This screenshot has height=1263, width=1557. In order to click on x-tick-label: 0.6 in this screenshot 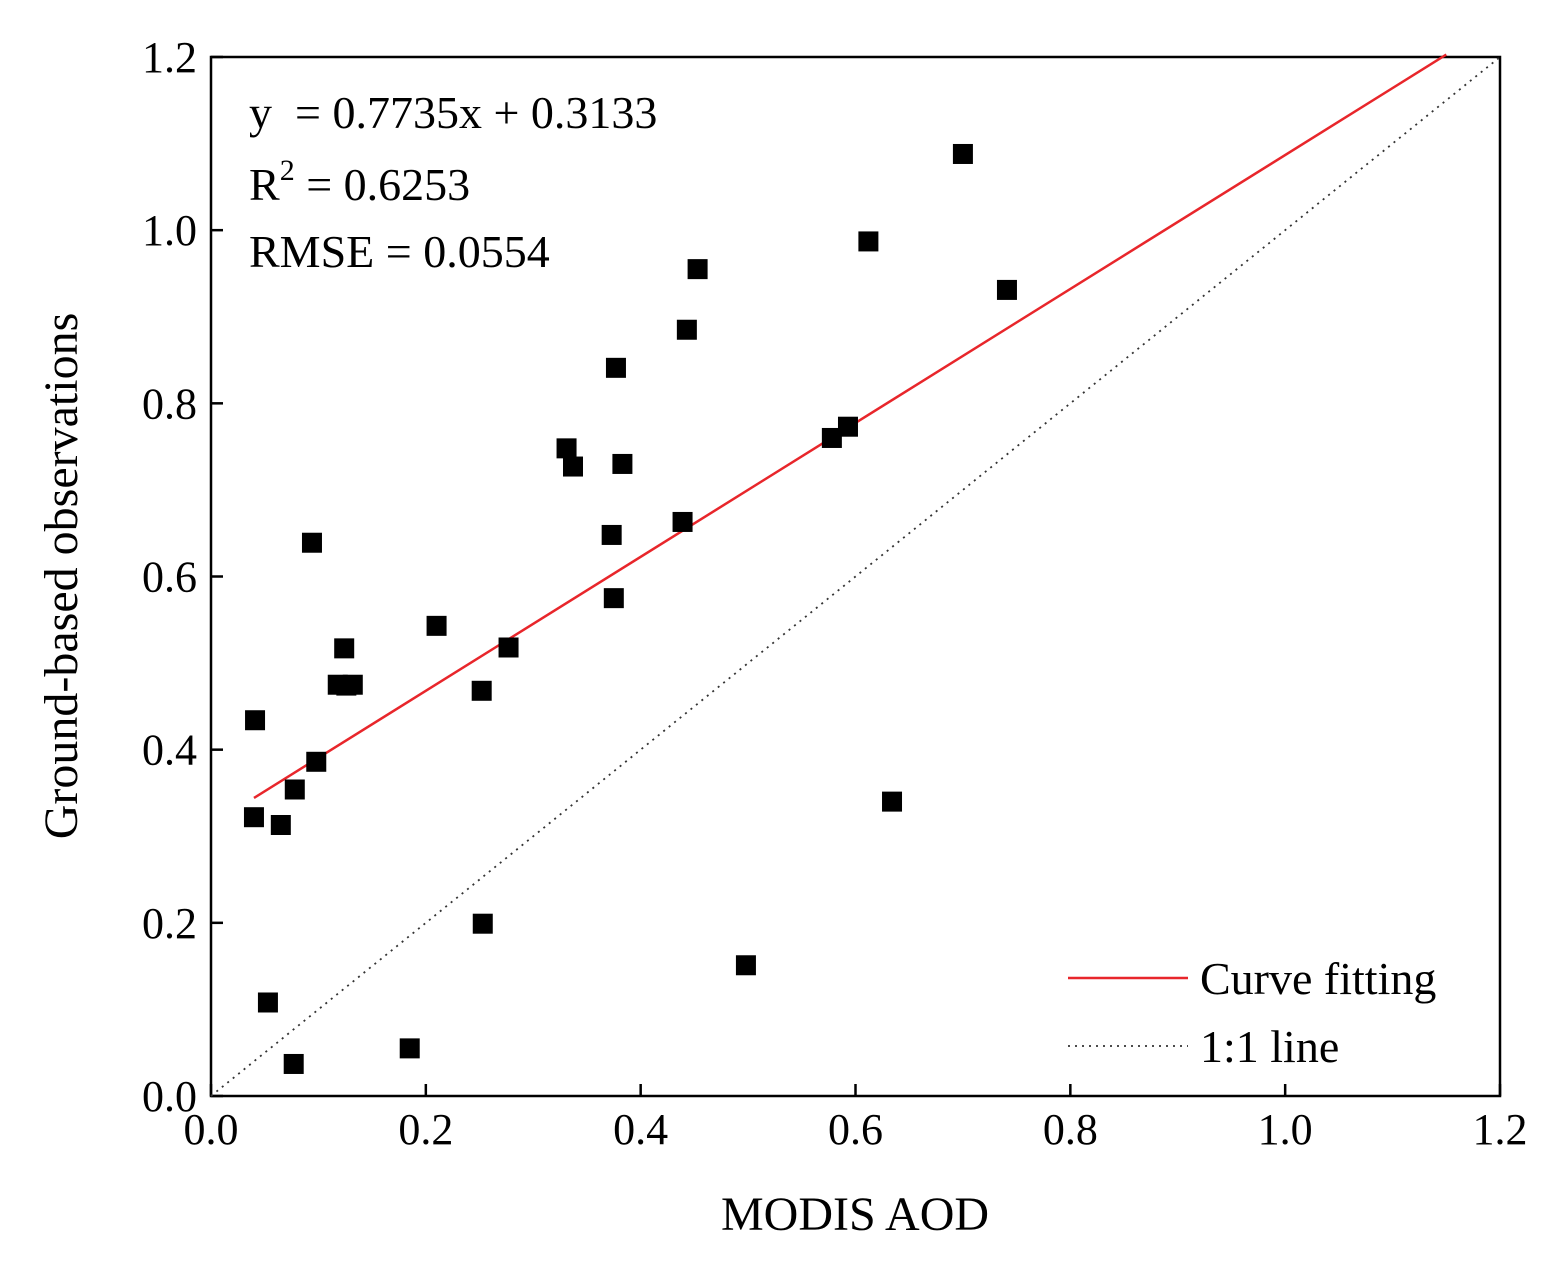, I will do `click(855, 1129)`.